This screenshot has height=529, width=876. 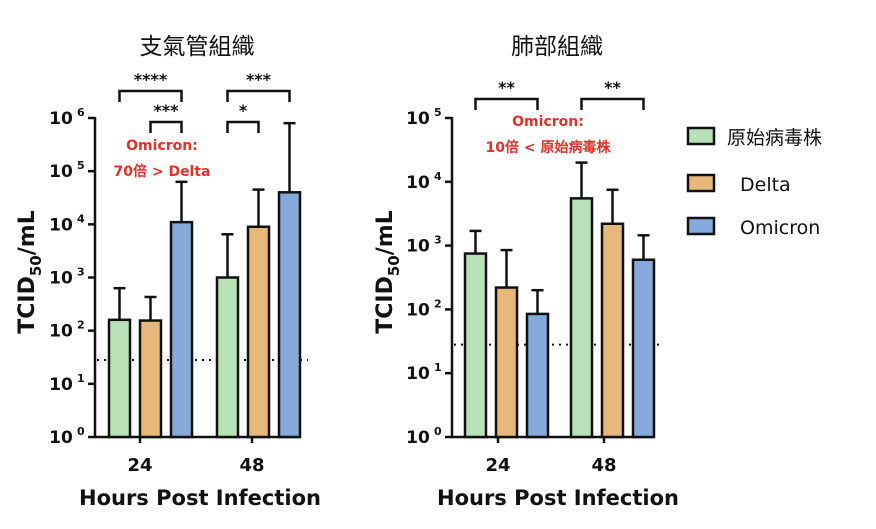 I want to click on significance-brackets: ** **, so click(x=559, y=94).